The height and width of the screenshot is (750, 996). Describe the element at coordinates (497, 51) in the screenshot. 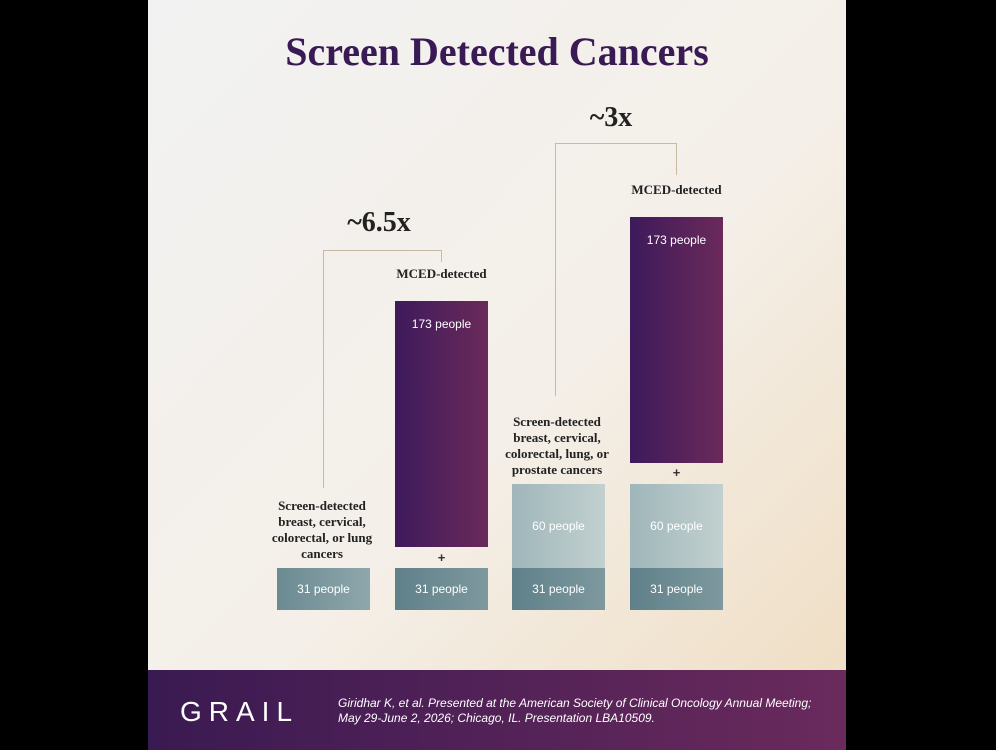

I see `title: Screen Detected Cancers` at that location.